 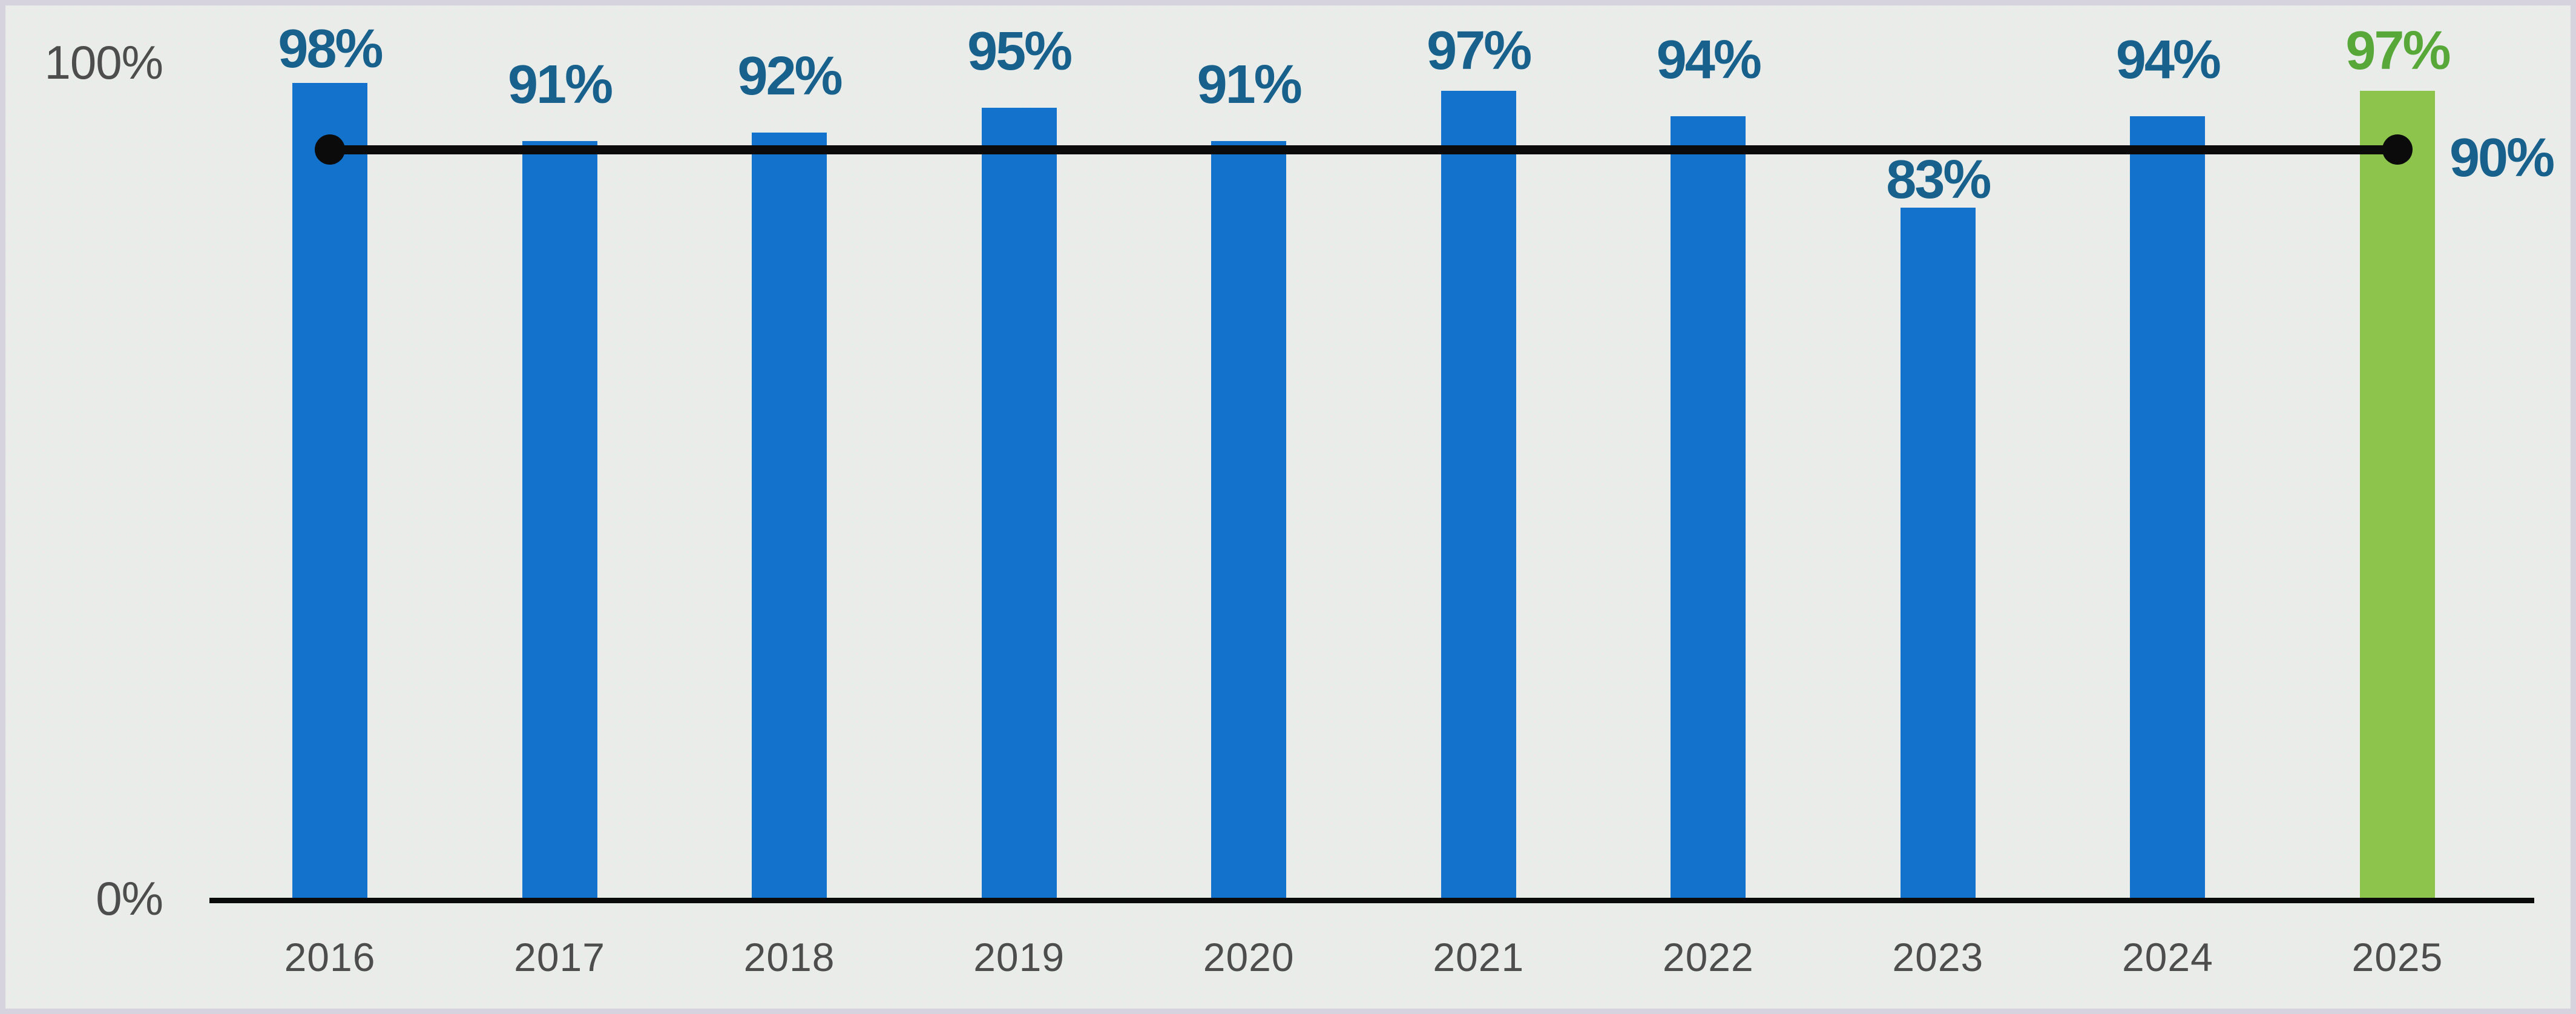 What do you see at coordinates (129, 899) in the screenshot?
I see `y-axis-tick-0: 0%` at bounding box center [129, 899].